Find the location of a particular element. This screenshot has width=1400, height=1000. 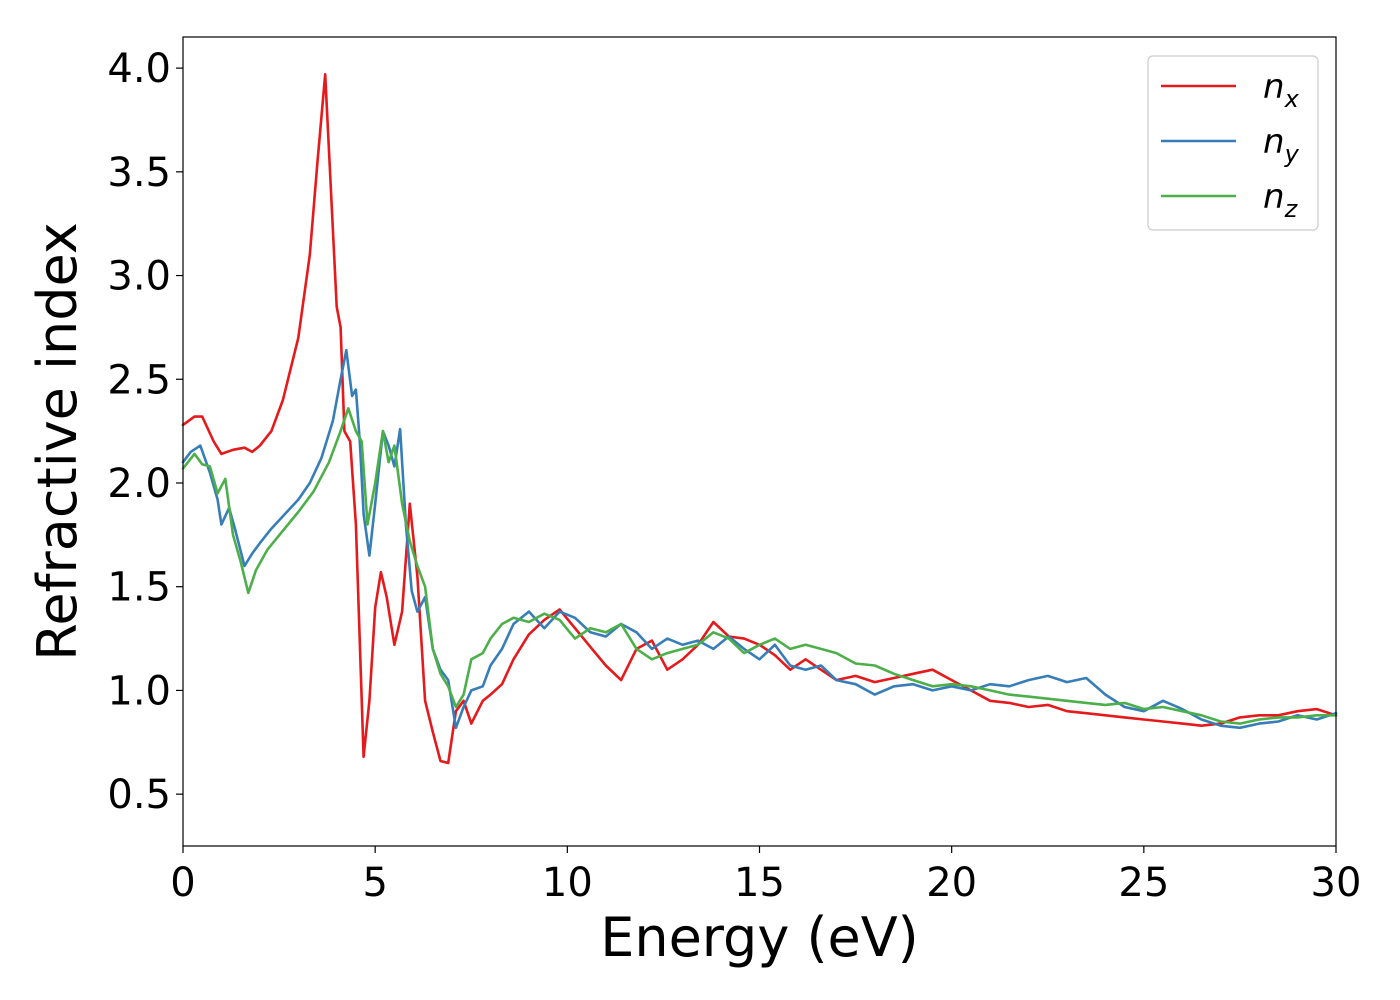

legend-label-n-x: nx is located at coordinates (1281, 90).